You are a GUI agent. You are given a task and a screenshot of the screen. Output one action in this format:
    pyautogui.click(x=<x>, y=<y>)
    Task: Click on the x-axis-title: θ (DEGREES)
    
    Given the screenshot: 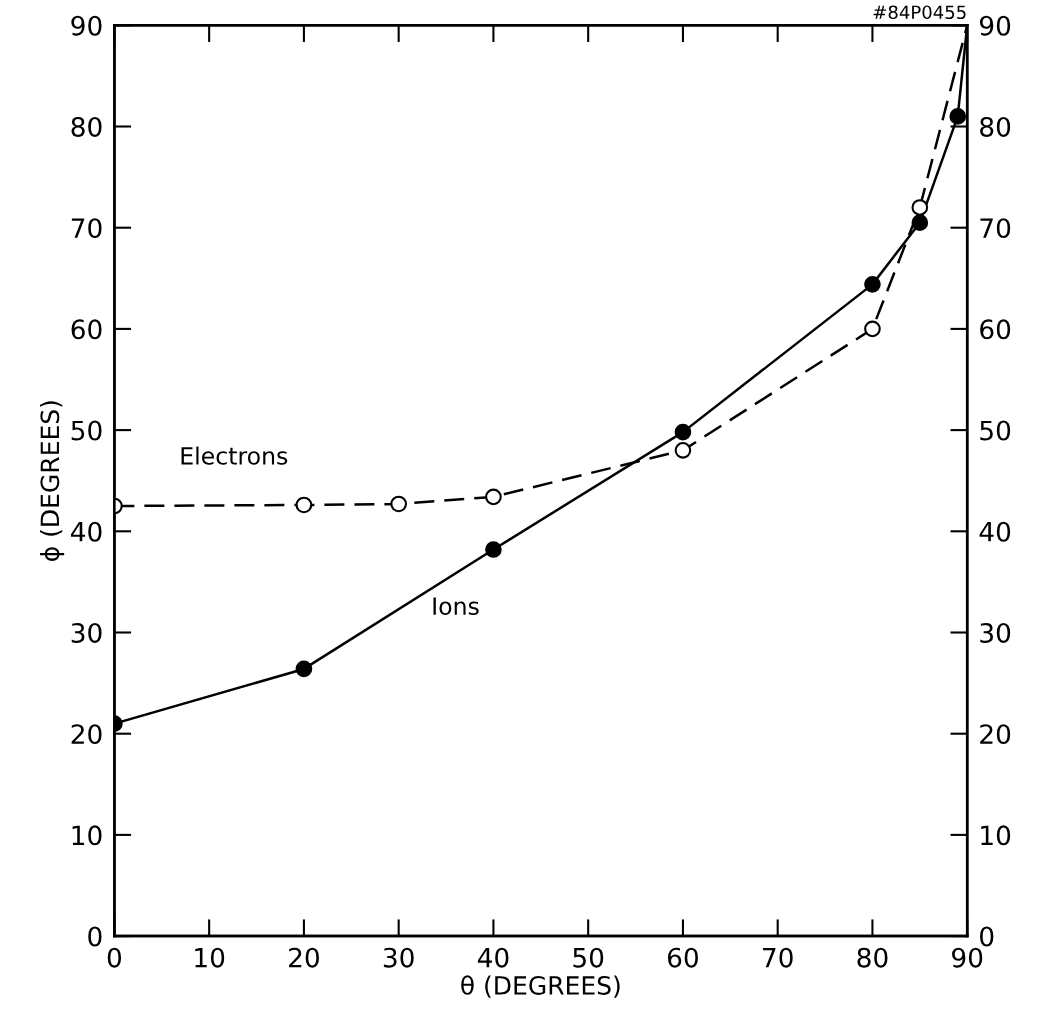 What is the action you would take?
    pyautogui.click(x=540, y=986)
    